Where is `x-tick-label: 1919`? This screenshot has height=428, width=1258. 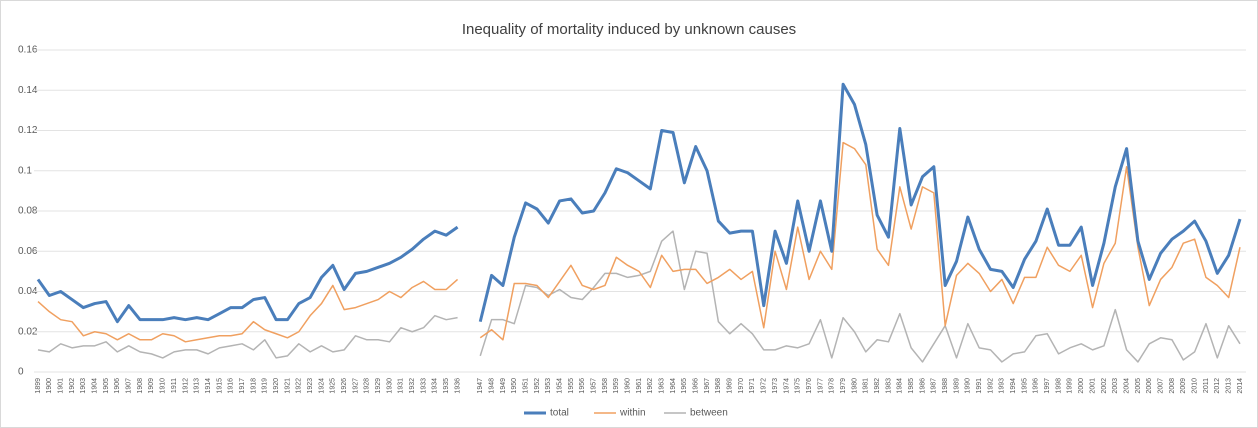
x-tick-label: 1919 is located at coordinates (265, 386).